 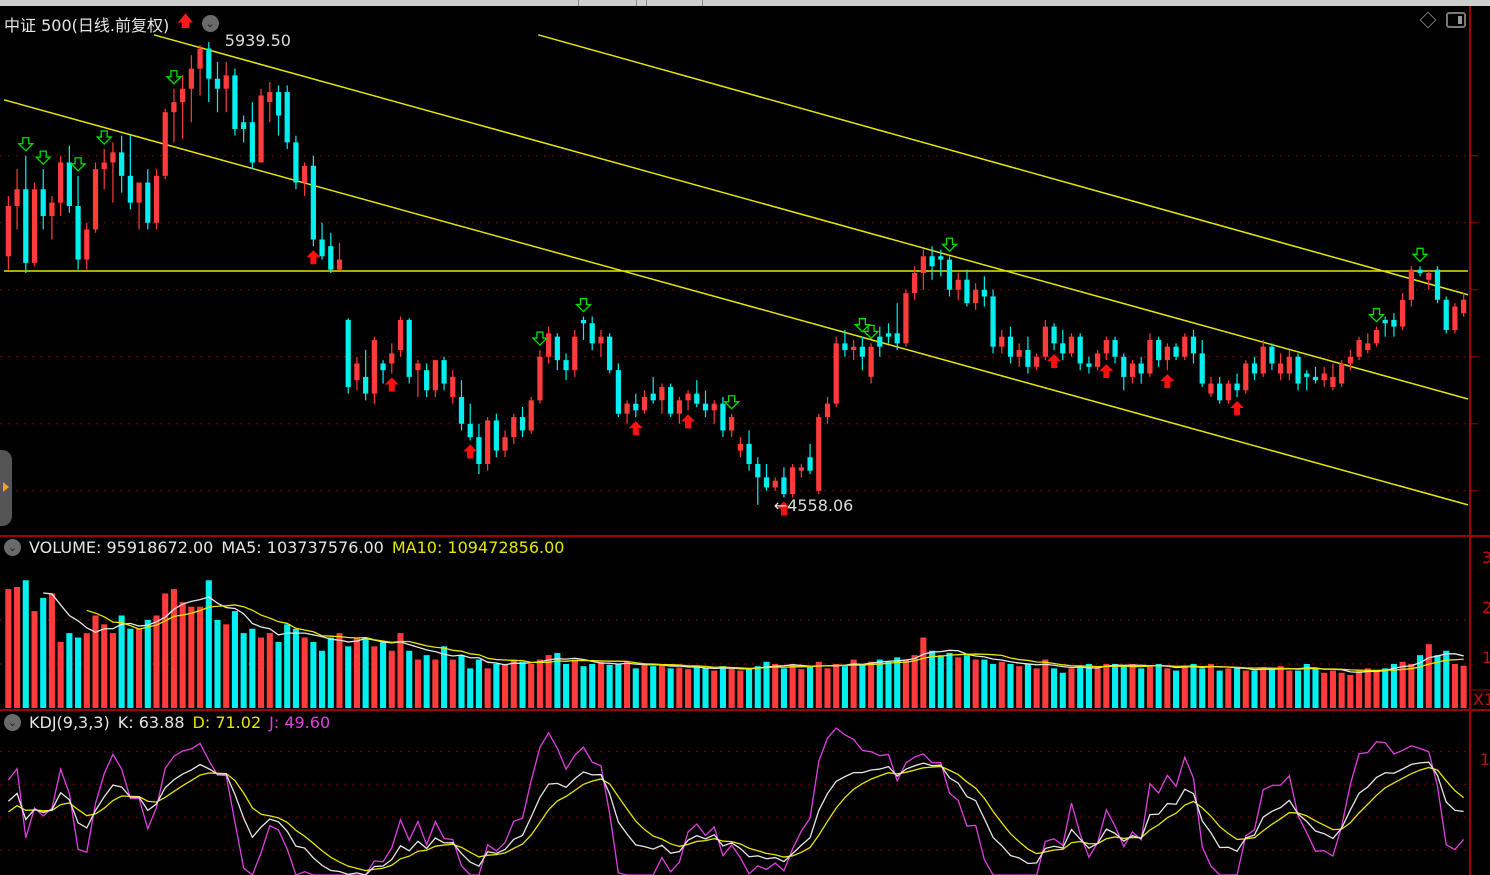 I want to click on volume-ma10: MA10: 109472856.00, so click(x=478, y=547).